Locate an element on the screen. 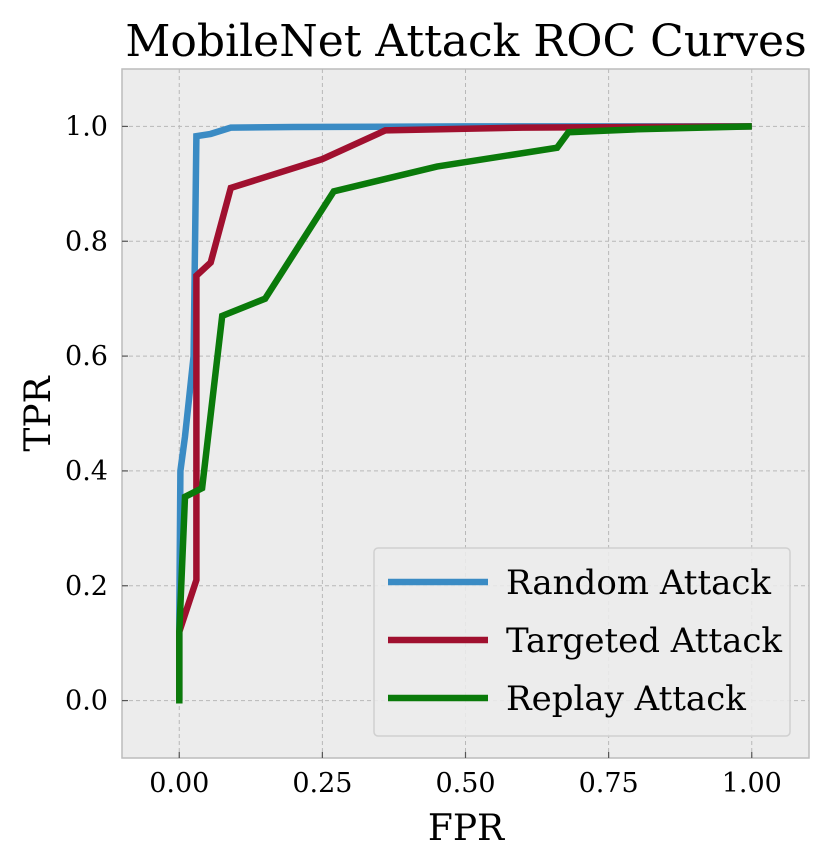 This screenshot has width=829, height=868. y-tick-label: 0.0 is located at coordinates (86, 701).